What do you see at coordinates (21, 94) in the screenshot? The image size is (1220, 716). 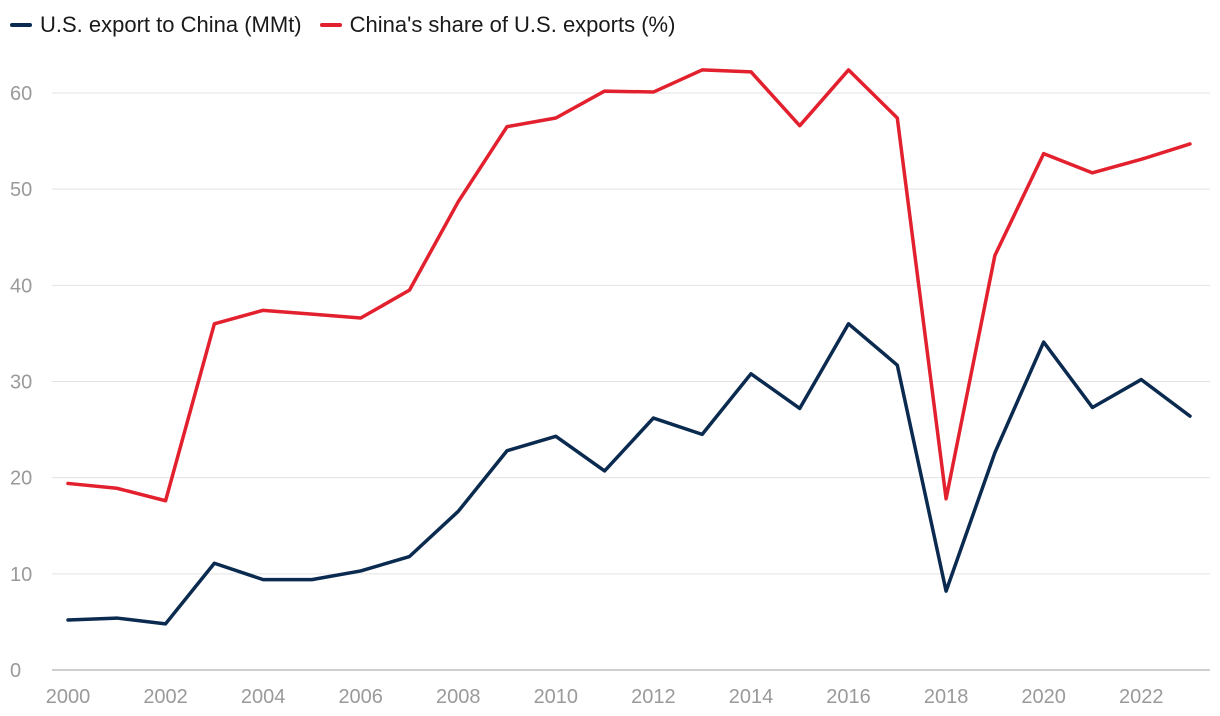 I see `y-tick-label: 60` at bounding box center [21, 94].